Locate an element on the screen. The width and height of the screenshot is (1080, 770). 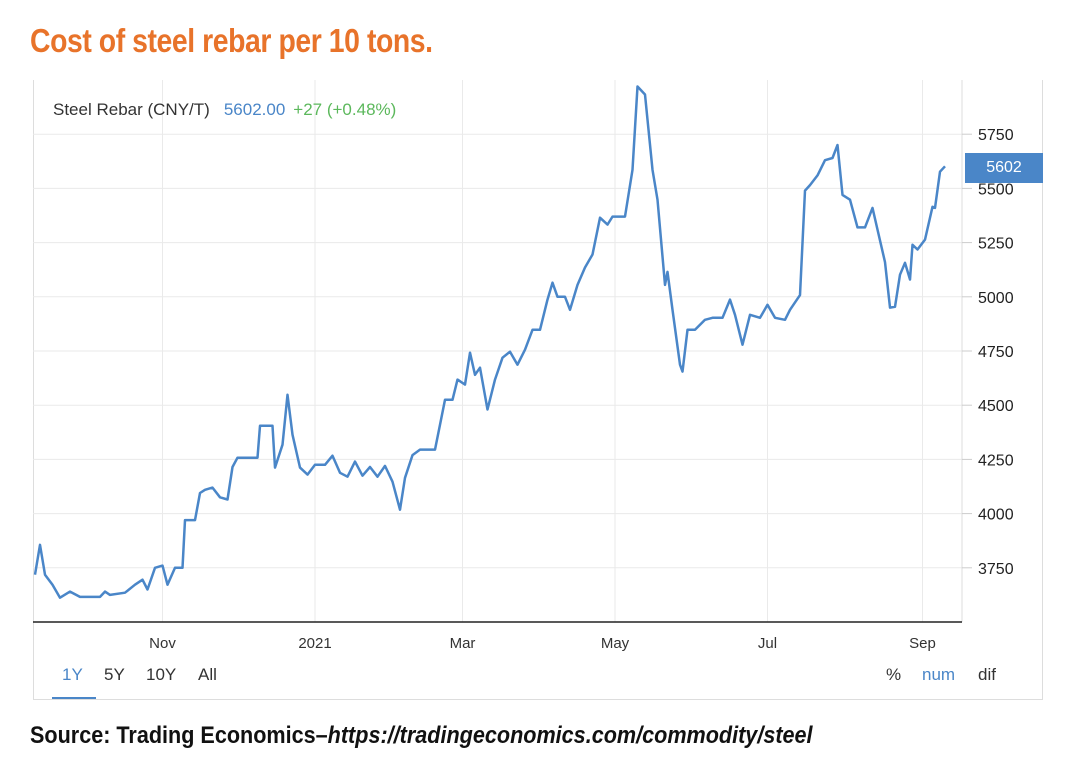
range-5y-button: 5Y is located at coordinates (114, 674).